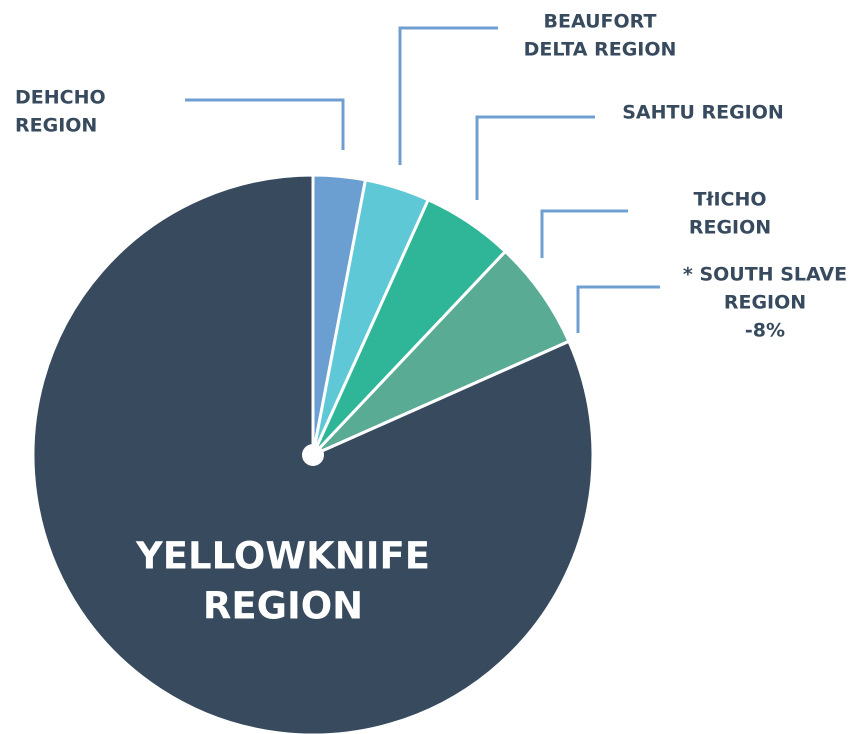  Describe the element at coordinates (60, 98) in the screenshot. I see `category-label: DEHCHO` at that location.